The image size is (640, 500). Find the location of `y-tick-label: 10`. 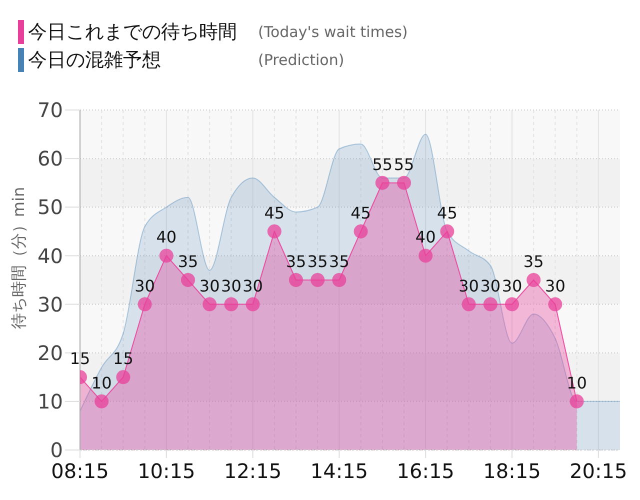

y-tick-label: 10 is located at coordinates (50, 402).